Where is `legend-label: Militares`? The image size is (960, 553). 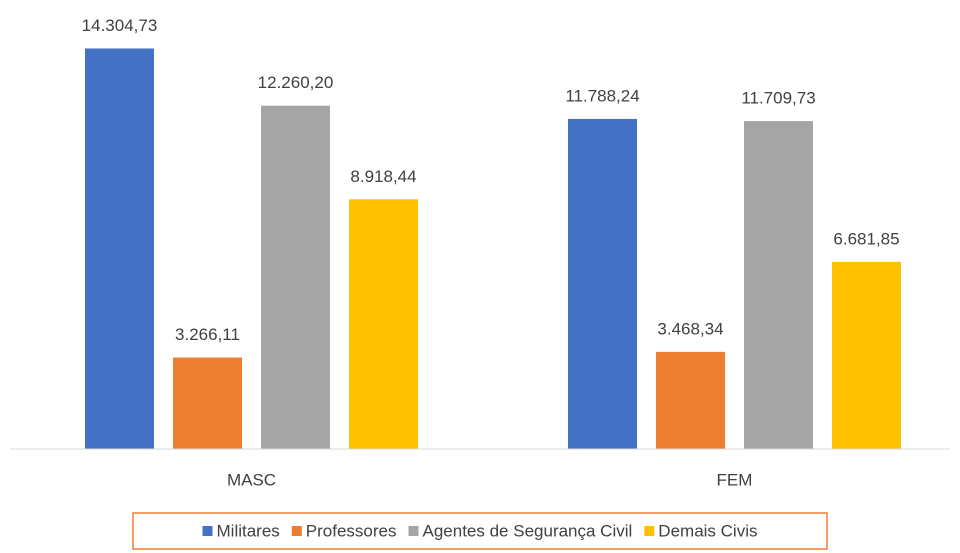
legend-label: Militares is located at coordinates (248, 530).